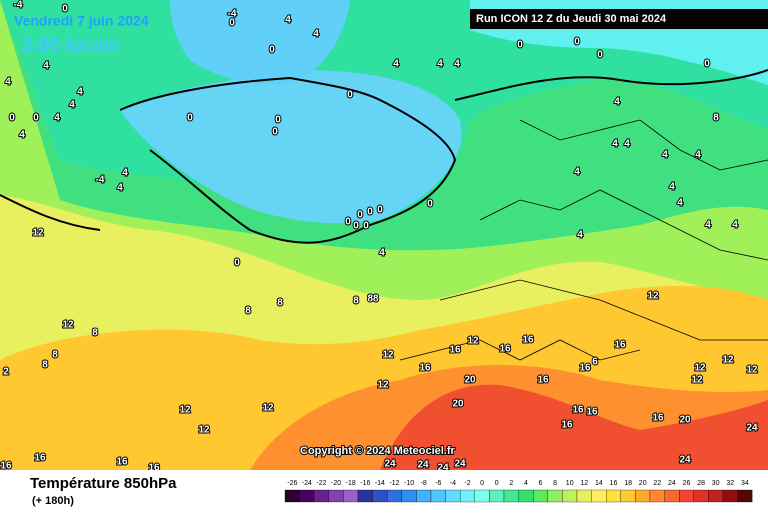 This screenshot has height=517, width=768. Describe the element at coordinates (103, 483) in the screenshot. I see `footer-title: Température 850hPa` at that location.